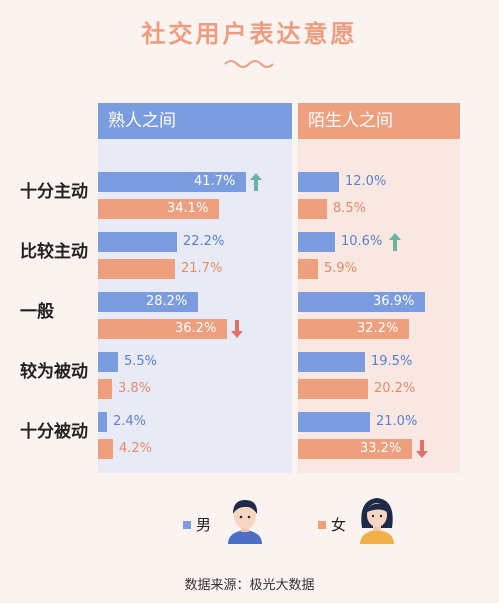 This screenshot has height=603, width=499. Describe the element at coordinates (167, 301) in the screenshot. I see `value-label: 28.2%` at that location.